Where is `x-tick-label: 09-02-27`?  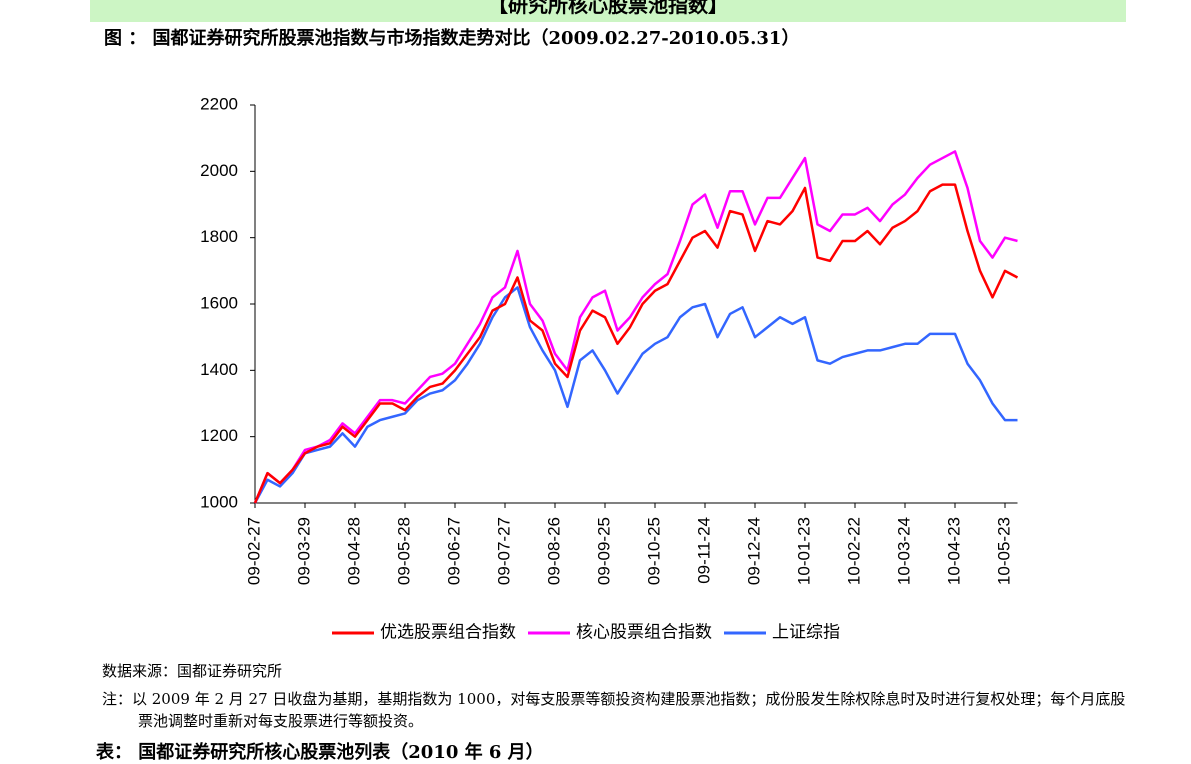
x-tick-label: 09-02-27 is located at coordinates (253, 551).